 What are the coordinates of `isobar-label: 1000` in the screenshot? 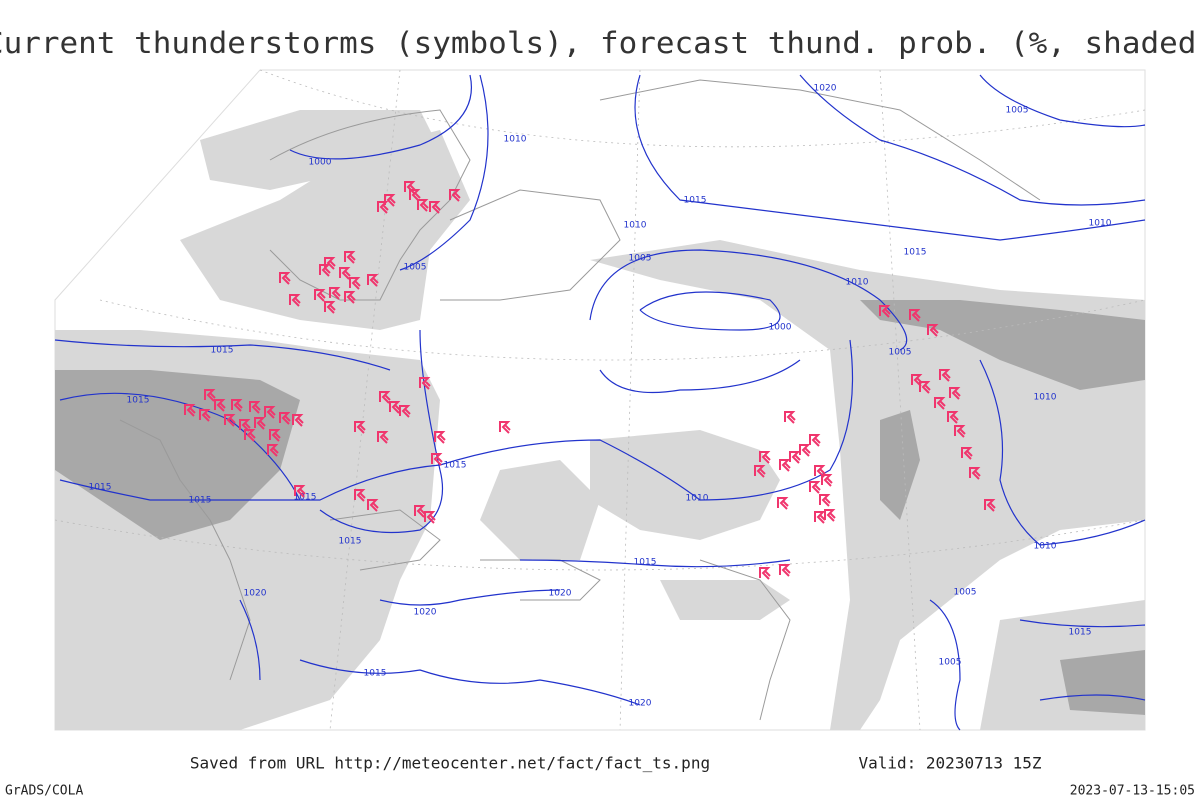 It's located at (320, 163).